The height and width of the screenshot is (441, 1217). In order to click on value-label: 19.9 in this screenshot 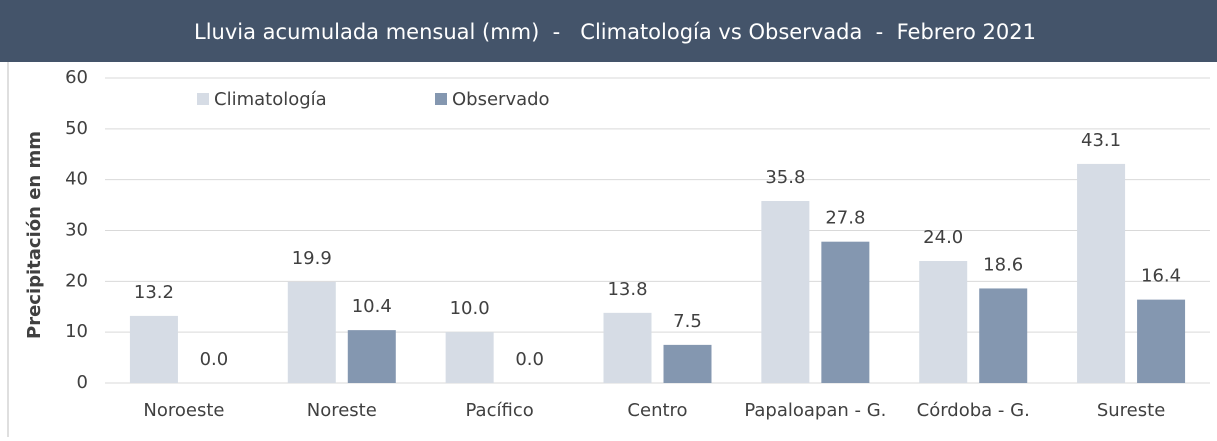, I will do `click(312, 258)`.